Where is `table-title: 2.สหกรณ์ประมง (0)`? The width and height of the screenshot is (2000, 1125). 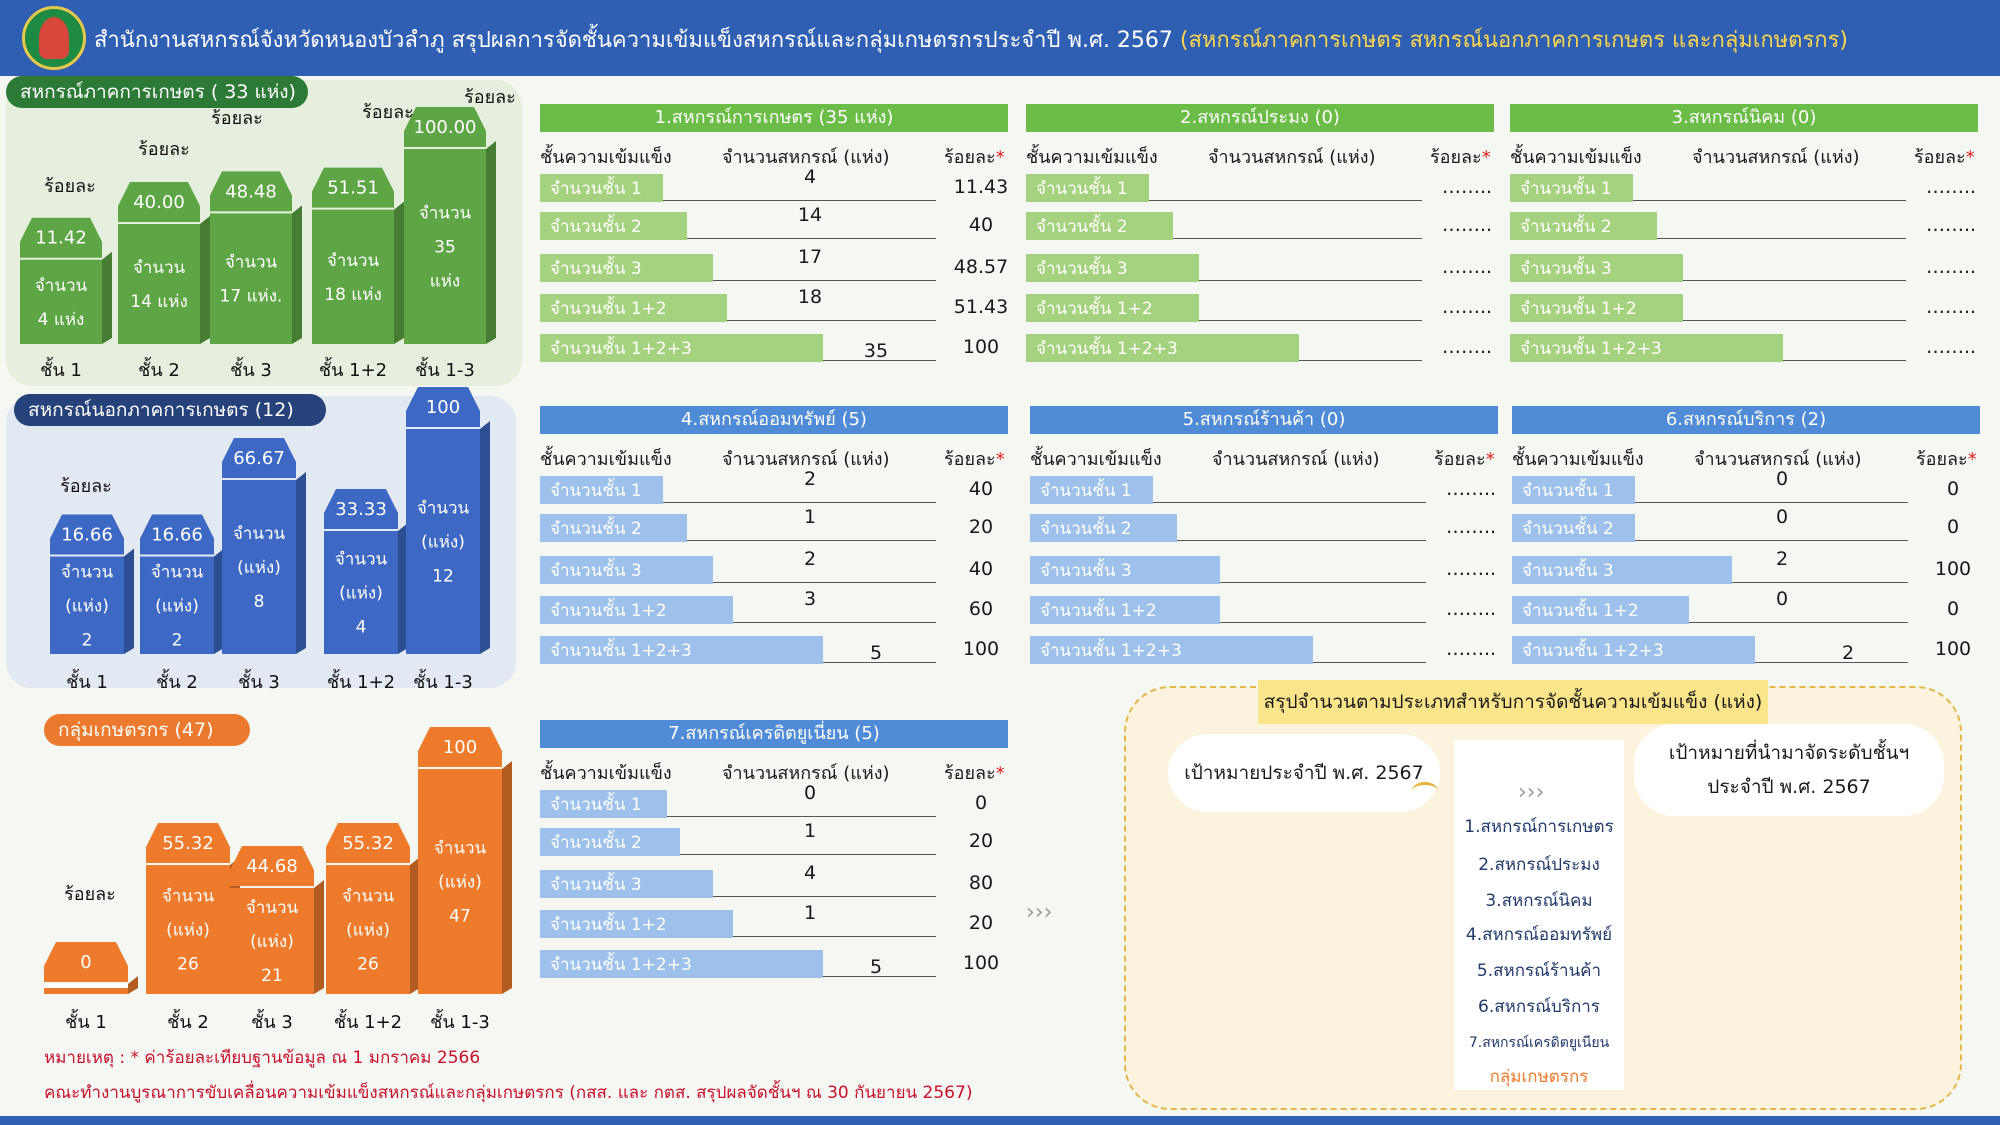 table-title: 2.สหกรณ์ประมง (0) is located at coordinates (1260, 118).